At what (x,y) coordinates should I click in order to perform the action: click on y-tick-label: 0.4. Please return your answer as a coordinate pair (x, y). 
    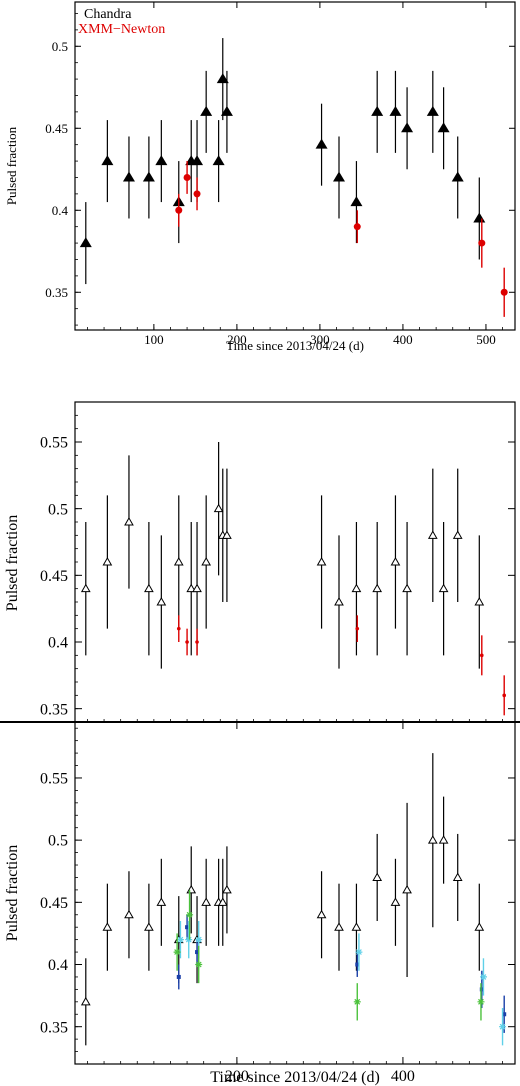
    Looking at the image, I should click on (58, 965).